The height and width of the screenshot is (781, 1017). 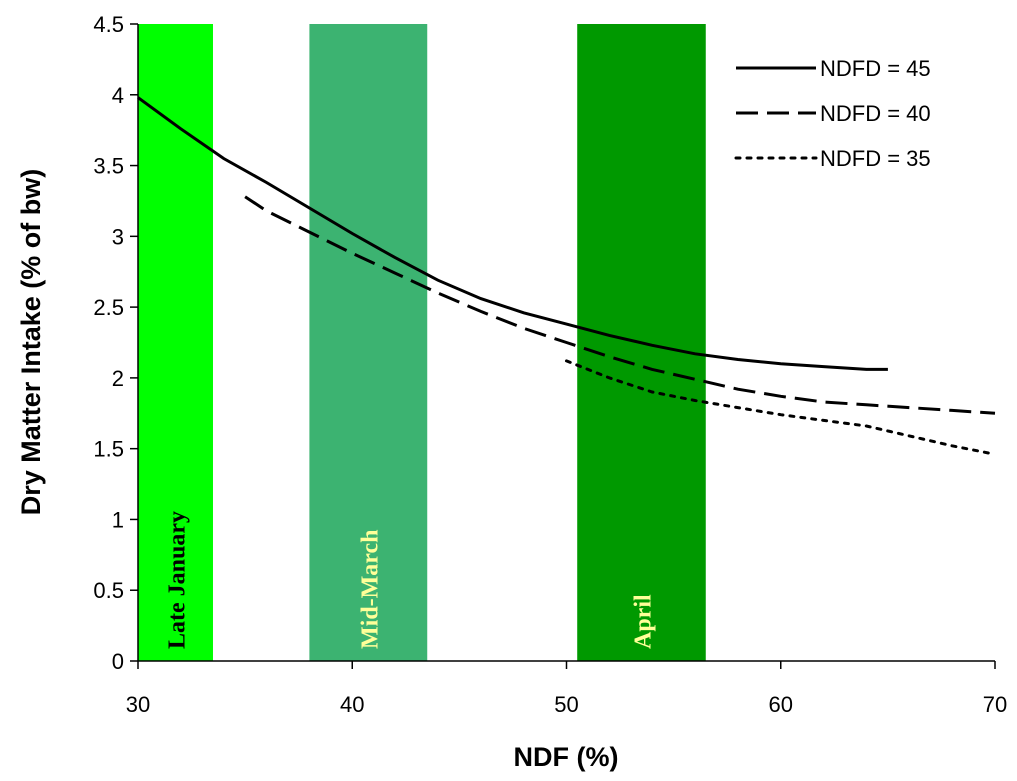 What do you see at coordinates (781, 407) in the screenshot?
I see `series-line` at bounding box center [781, 407].